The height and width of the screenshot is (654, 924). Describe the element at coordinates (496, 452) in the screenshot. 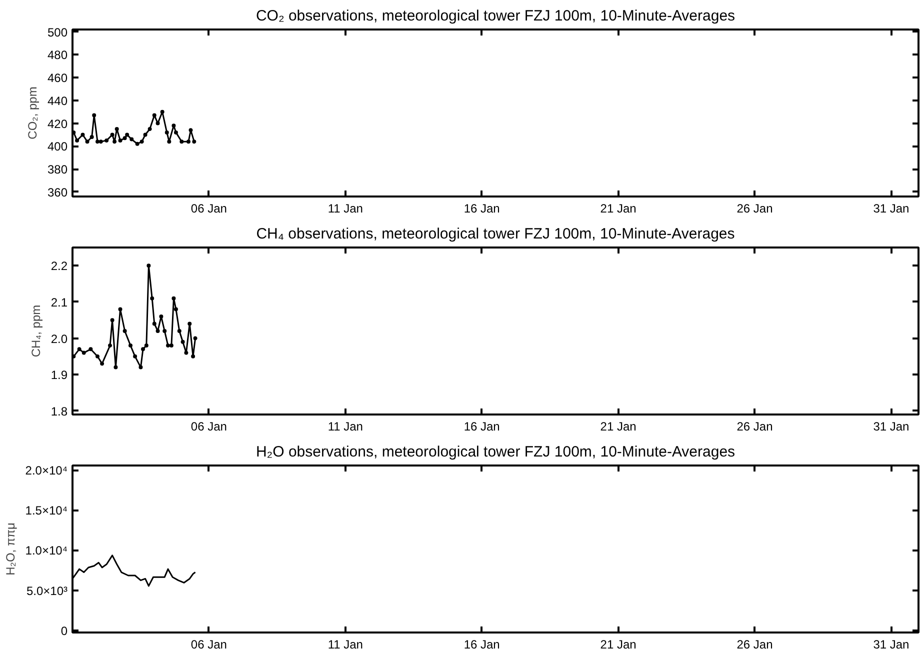

I see `chart-title: H₂O observations, meteorological tower FZJ 100m, 10-Minute-Averages` at that location.